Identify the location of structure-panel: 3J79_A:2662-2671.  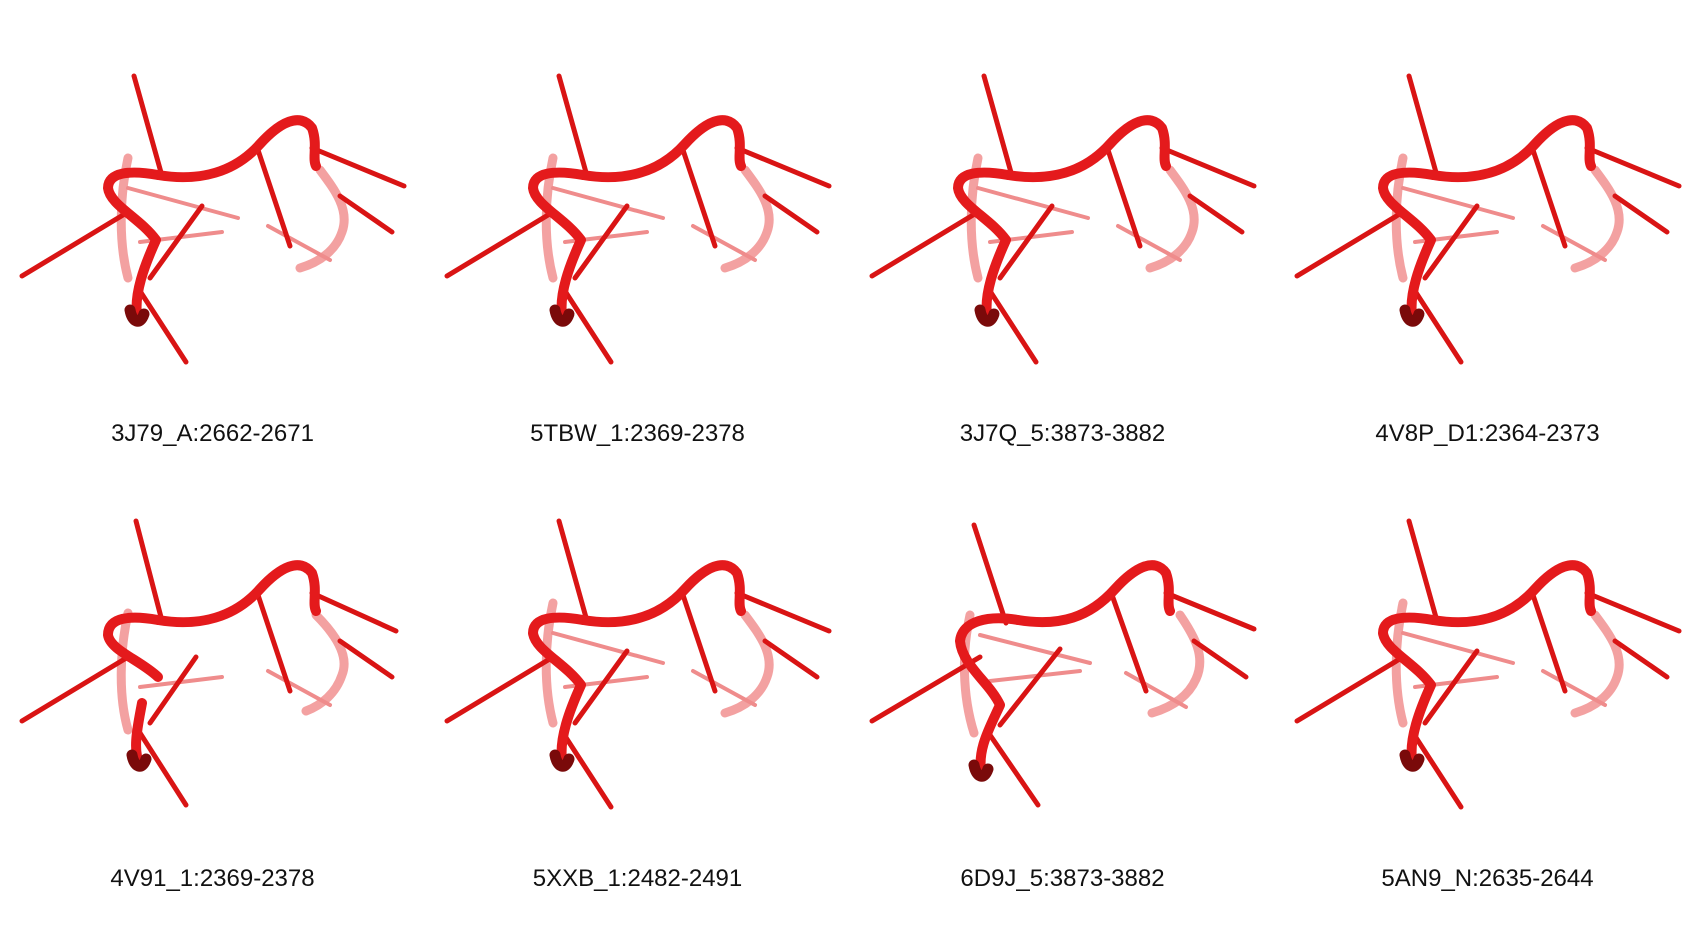
(212, 223).